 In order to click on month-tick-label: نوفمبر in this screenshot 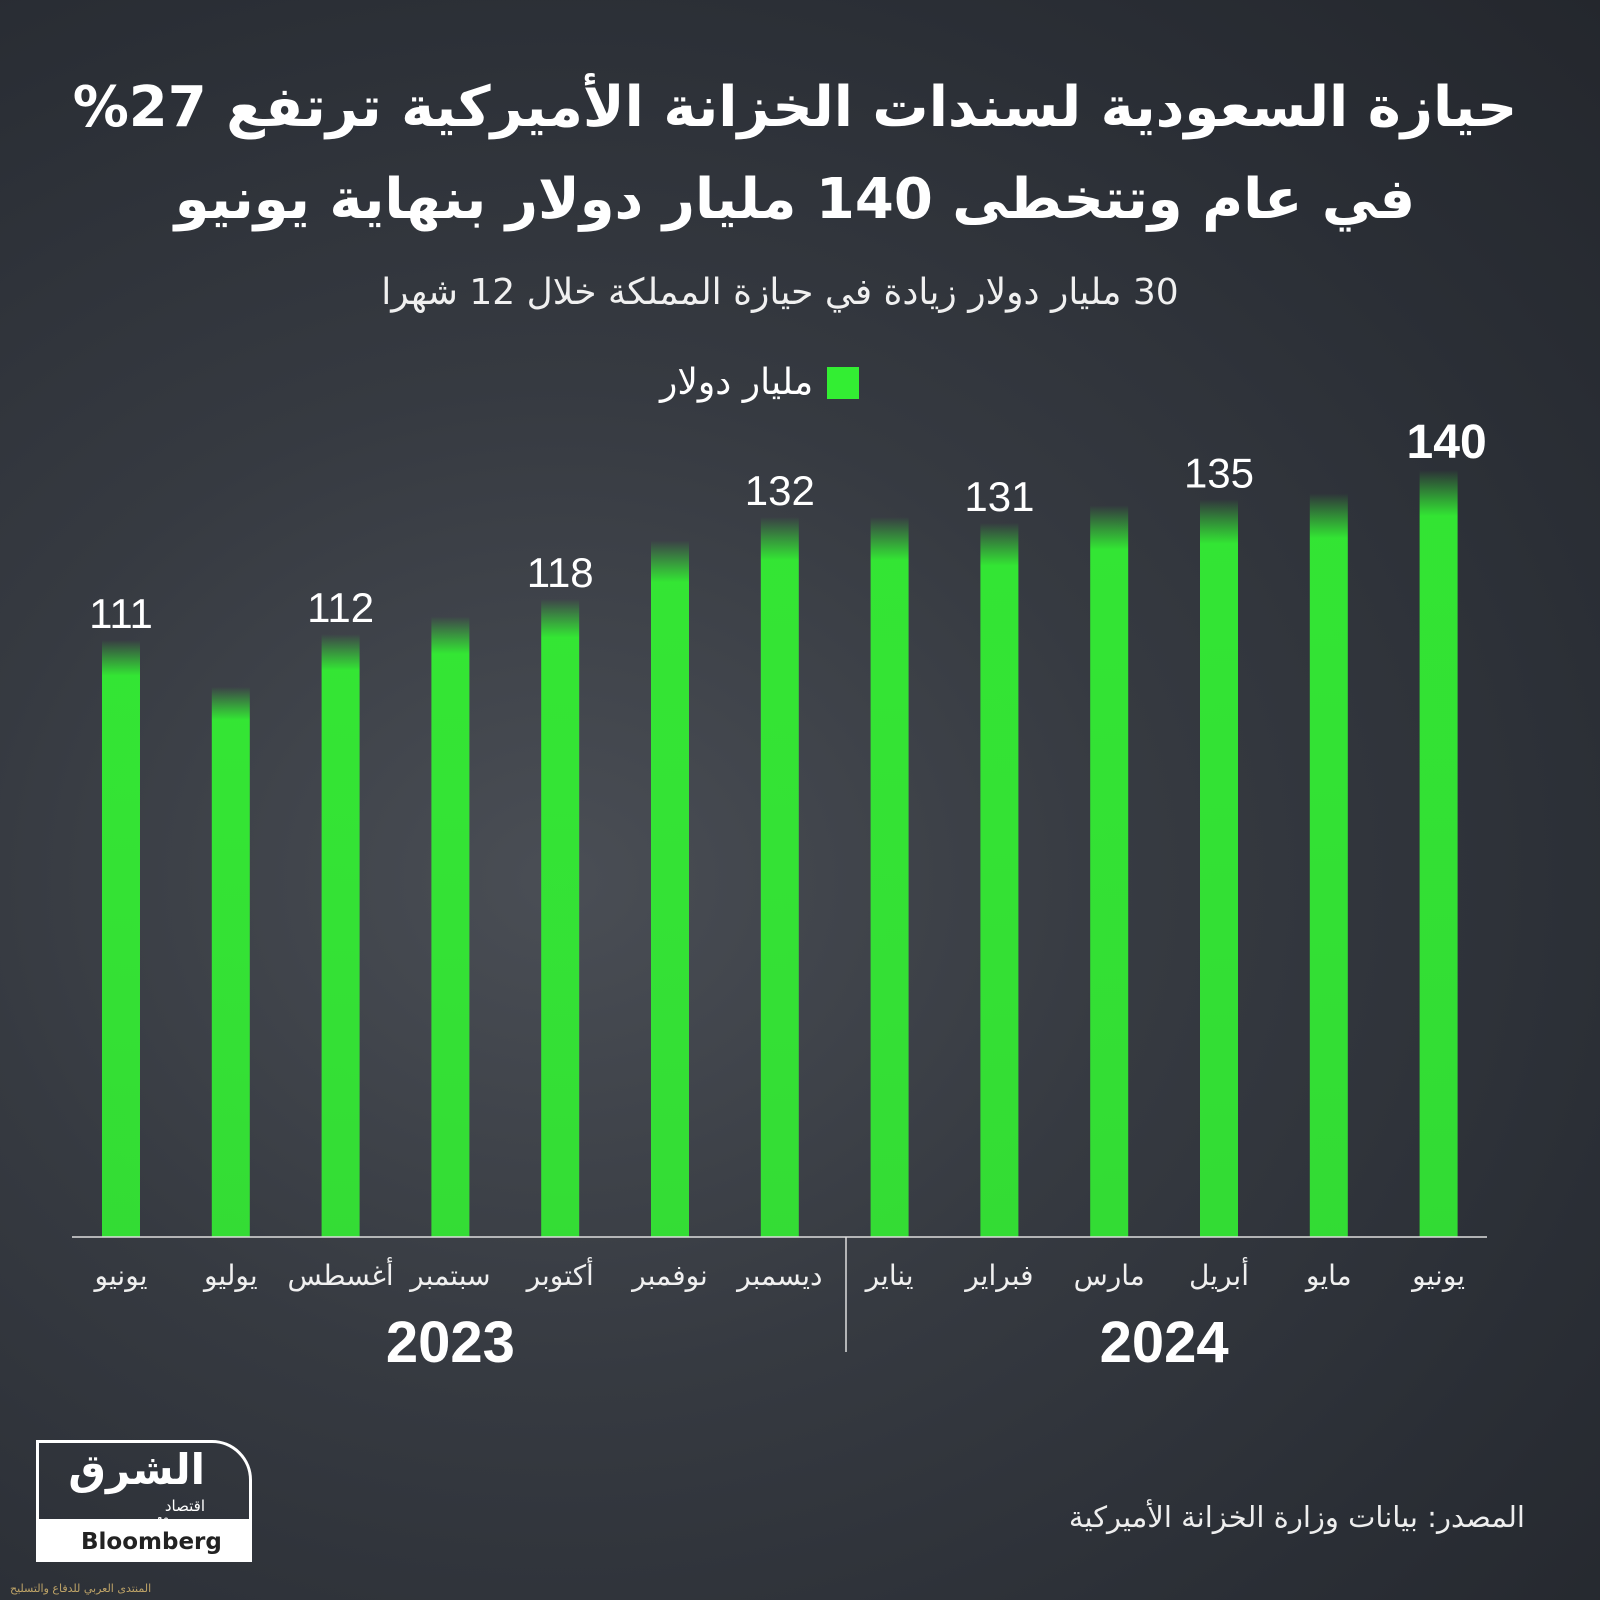, I will do `click(669, 1275)`.